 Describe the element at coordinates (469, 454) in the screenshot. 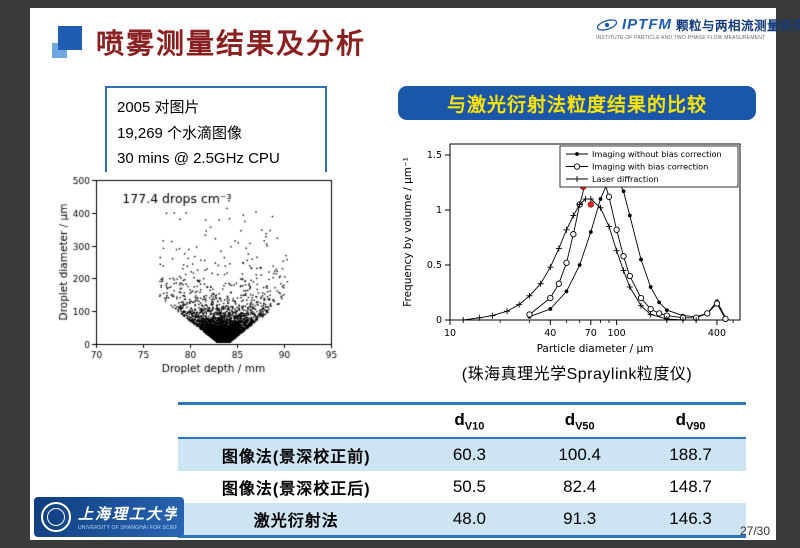

I see `table-cell: 60.3` at that location.